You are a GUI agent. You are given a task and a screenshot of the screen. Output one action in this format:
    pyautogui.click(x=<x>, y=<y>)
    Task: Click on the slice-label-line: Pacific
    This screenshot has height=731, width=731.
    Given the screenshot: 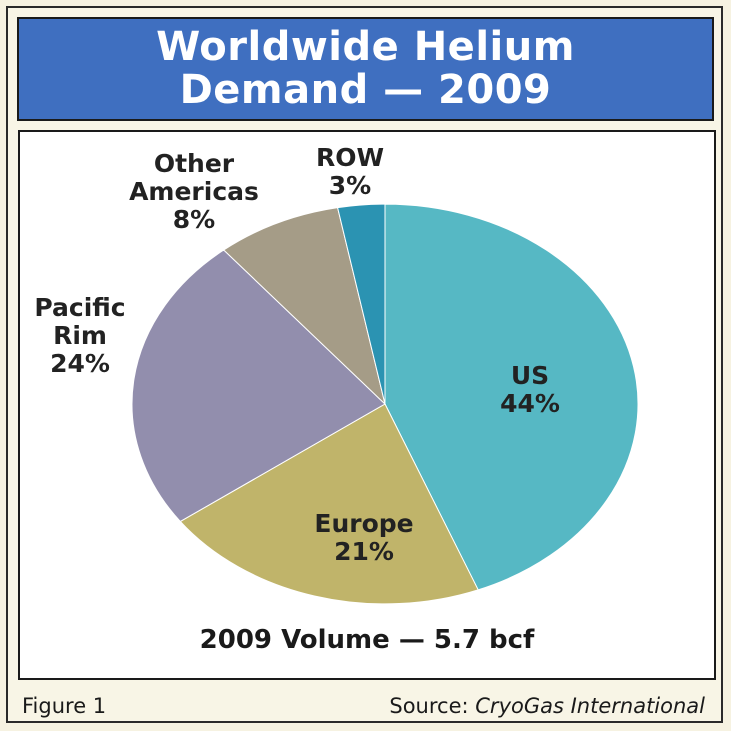 What is the action you would take?
    pyautogui.click(x=79, y=307)
    